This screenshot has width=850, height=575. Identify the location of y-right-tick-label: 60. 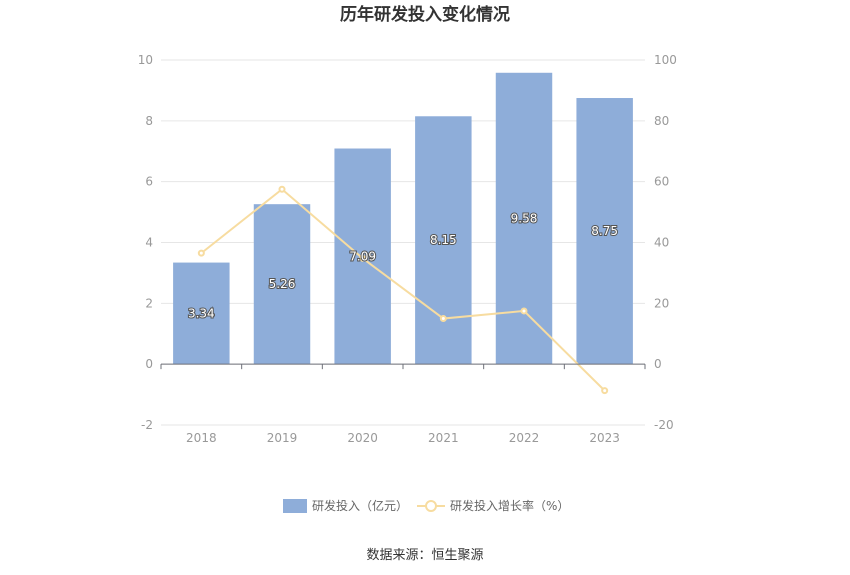
(661, 182).